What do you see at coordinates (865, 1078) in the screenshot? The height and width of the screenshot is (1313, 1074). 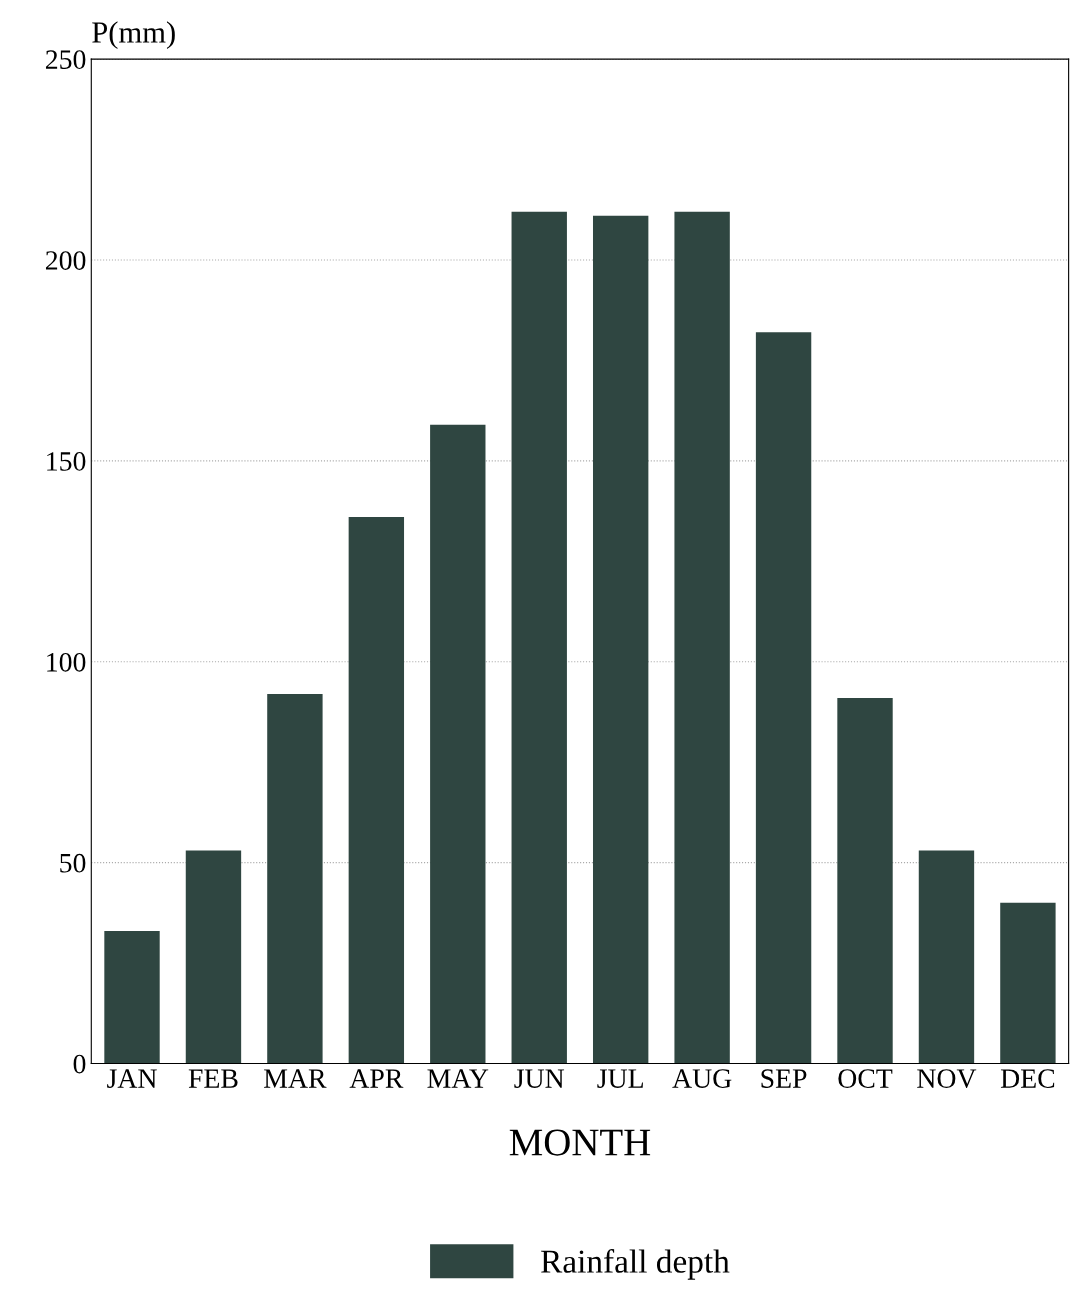 I see `x-tick-label: OCT` at bounding box center [865, 1078].